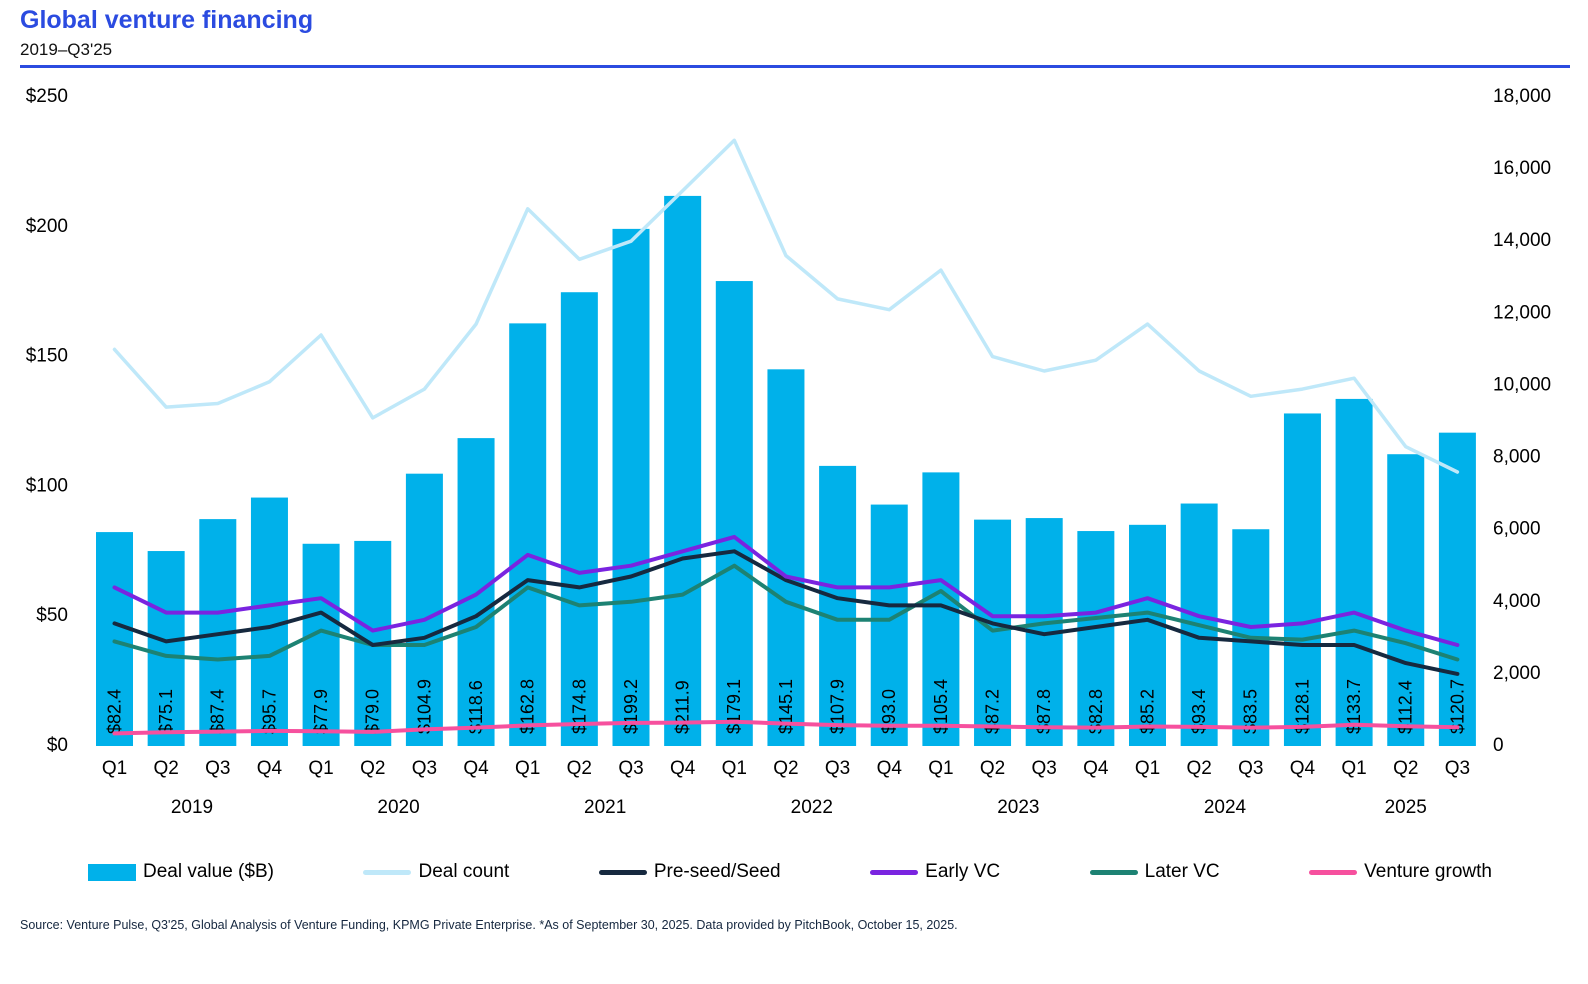  I want to click on bar-value-label: $112.4, so click(1406, 707).